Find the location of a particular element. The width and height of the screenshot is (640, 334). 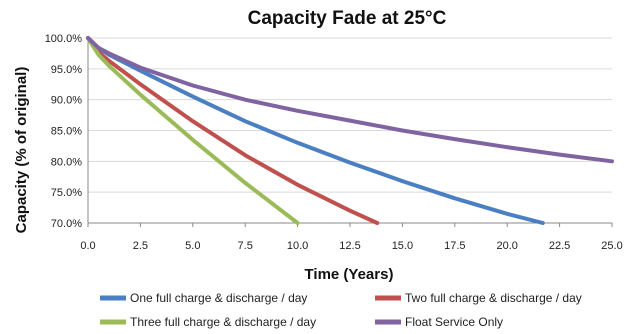

legend-label-4: Float Service Only is located at coordinates (454, 322).